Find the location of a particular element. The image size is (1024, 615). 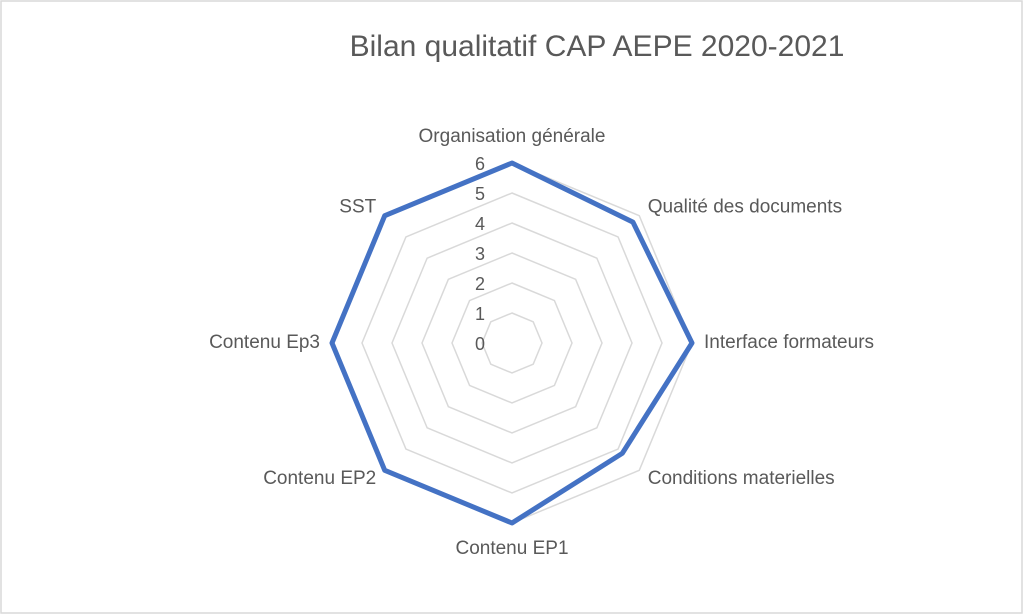

r-tick-label: 0 is located at coordinates (480, 344).